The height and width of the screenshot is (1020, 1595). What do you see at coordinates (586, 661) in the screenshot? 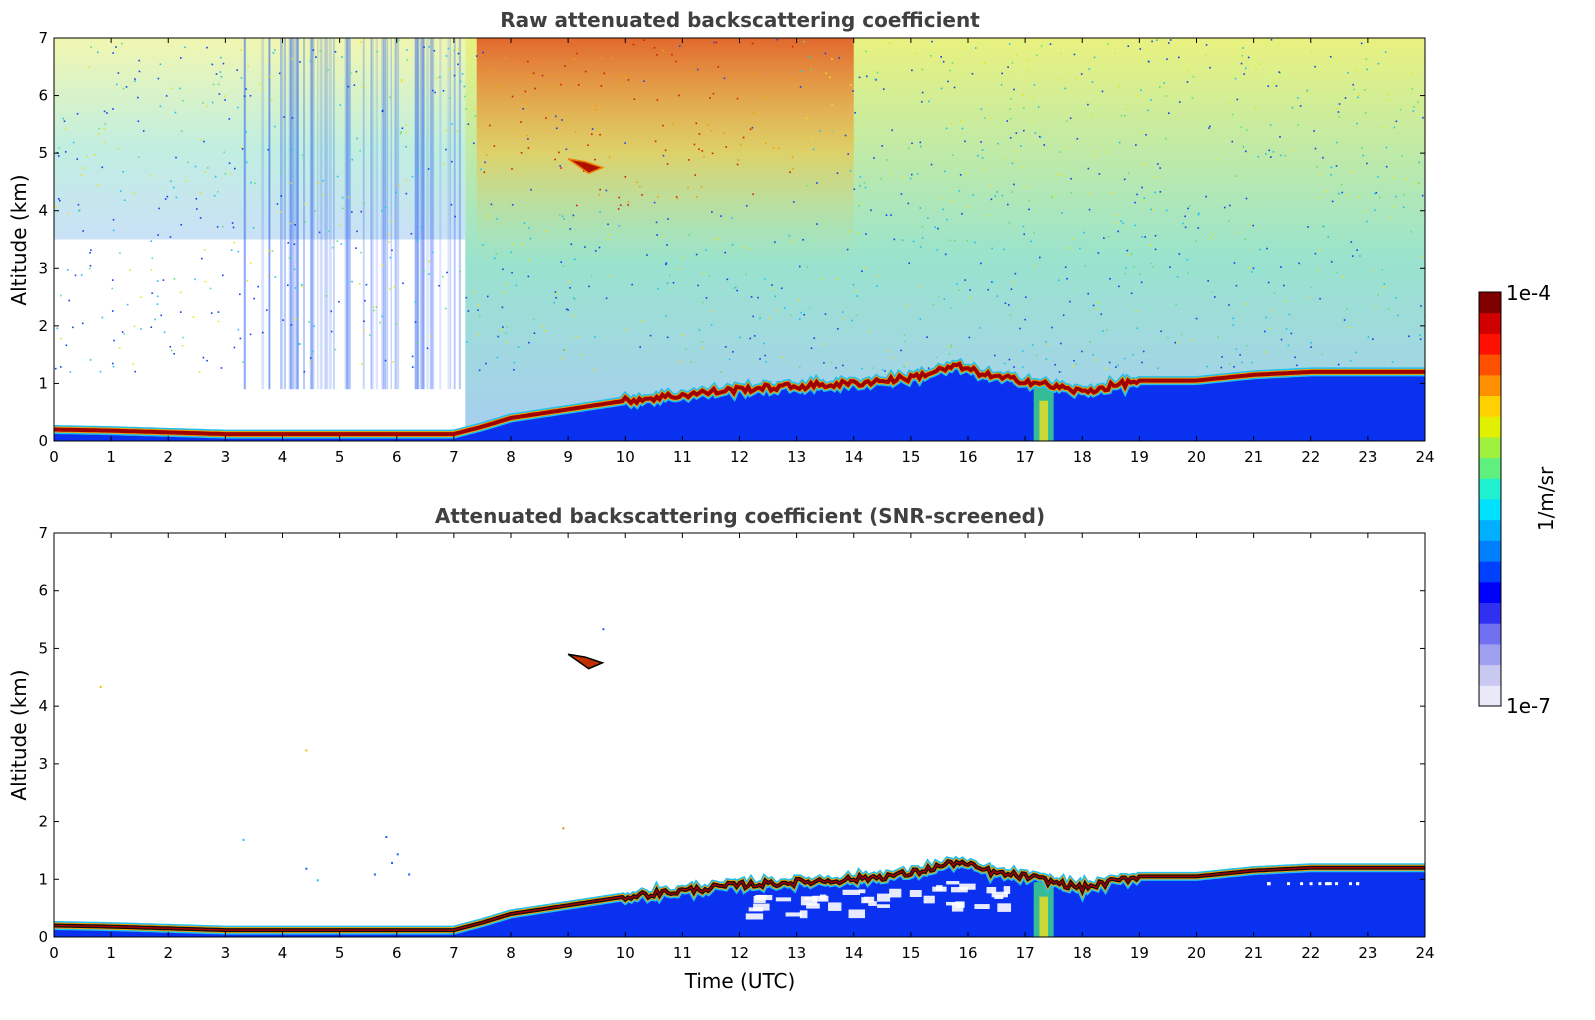
I see `elevated-layer` at bounding box center [586, 661].